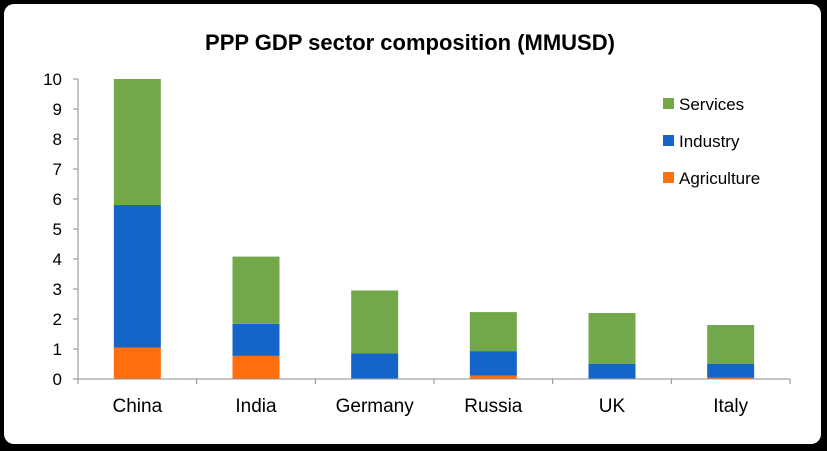 The height and width of the screenshot is (451, 827). I want to click on y-tick-label: 5, so click(57, 229).